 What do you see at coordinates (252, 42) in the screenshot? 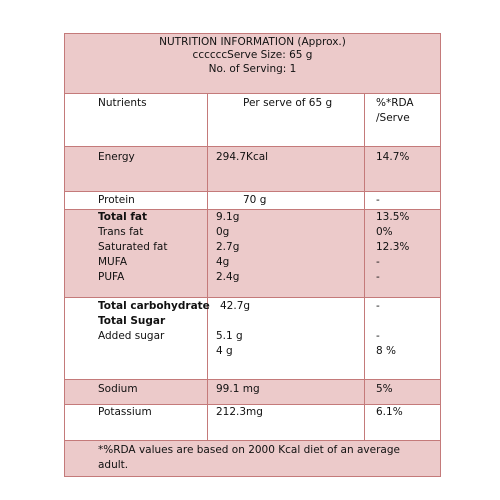
I see `table-title: NUTRITION INFORMATION (Approx.)` at bounding box center [252, 42].